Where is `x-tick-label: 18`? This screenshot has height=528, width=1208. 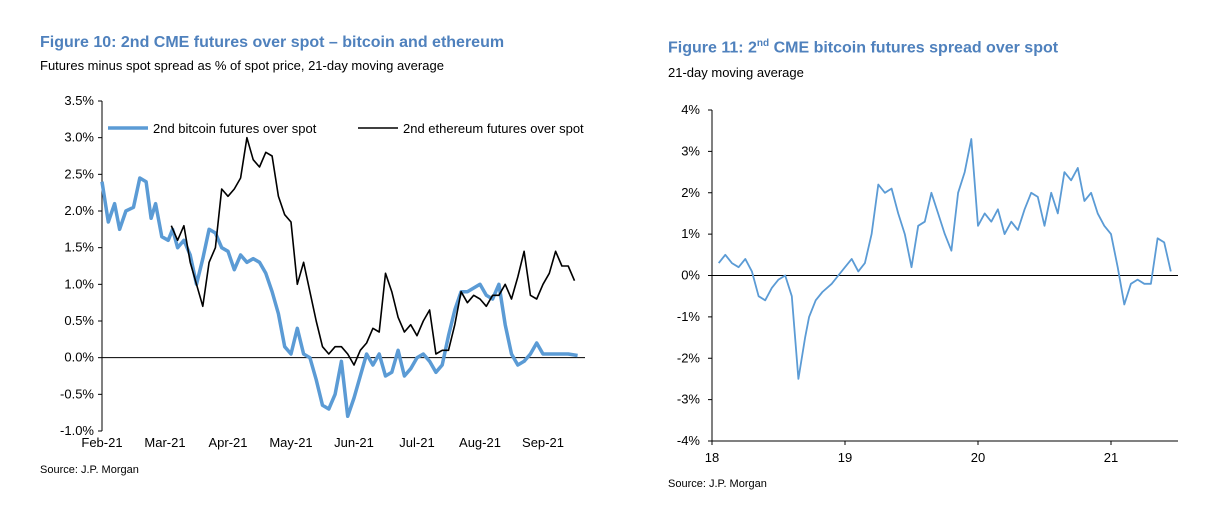 x-tick-label: 18 is located at coordinates (712, 457).